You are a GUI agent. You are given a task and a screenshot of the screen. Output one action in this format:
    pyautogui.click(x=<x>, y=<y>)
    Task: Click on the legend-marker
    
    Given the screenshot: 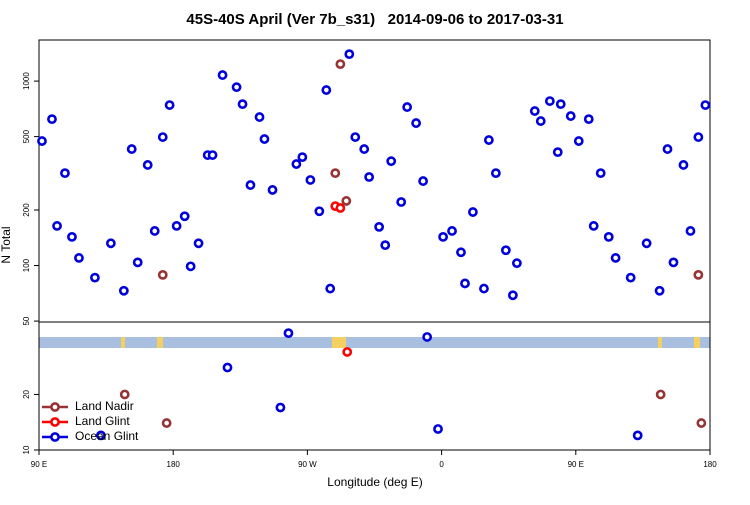 What is the action you would take?
    pyautogui.click(x=55, y=407)
    